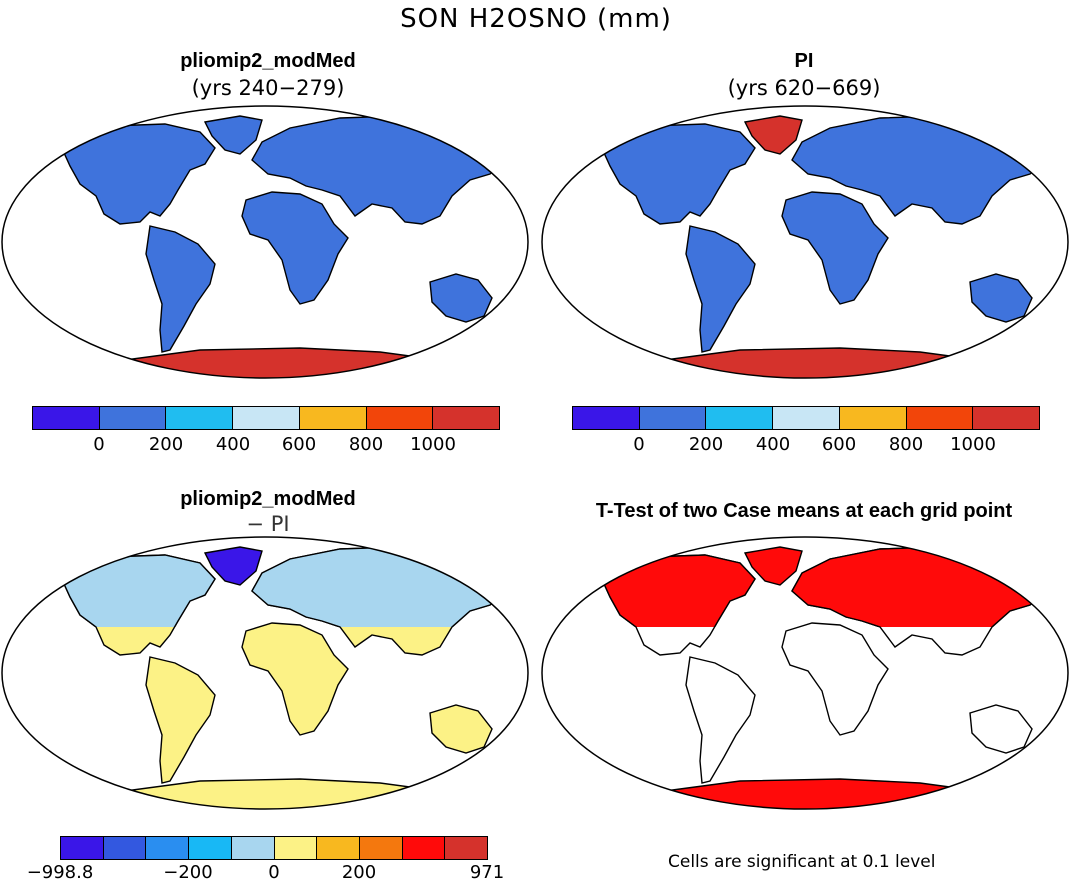 Image resolution: width=1072 pixels, height=885 pixels. Describe the element at coordinates (166, 444) in the screenshot. I see `cbar1-tick-1: 200` at that location.